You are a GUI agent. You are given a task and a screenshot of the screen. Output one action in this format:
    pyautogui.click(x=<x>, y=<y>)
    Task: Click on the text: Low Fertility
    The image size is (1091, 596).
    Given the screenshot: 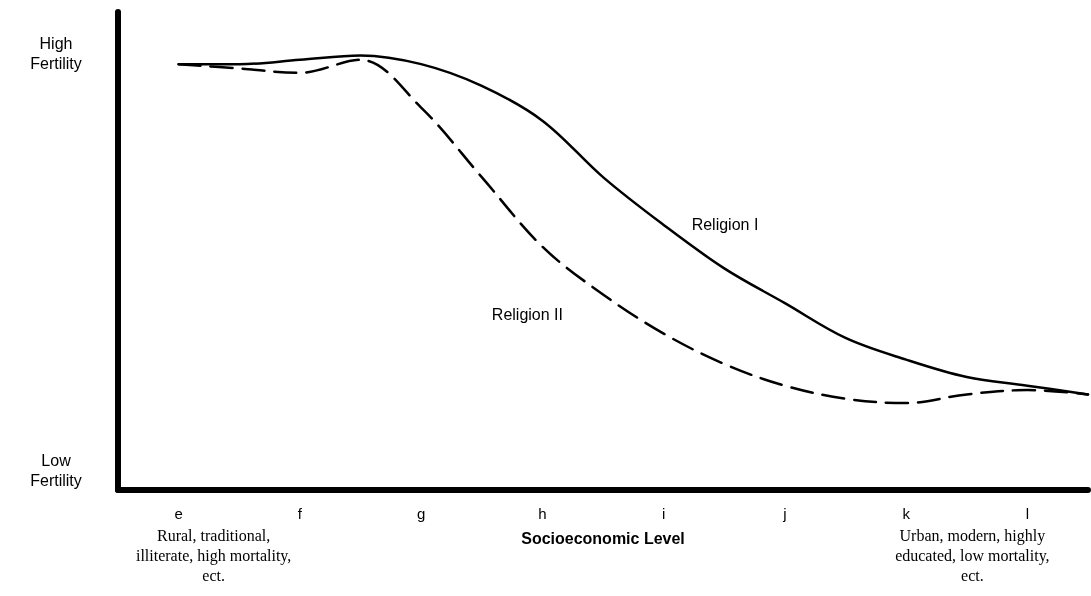 What is the action you would take?
    pyautogui.click(x=56, y=470)
    